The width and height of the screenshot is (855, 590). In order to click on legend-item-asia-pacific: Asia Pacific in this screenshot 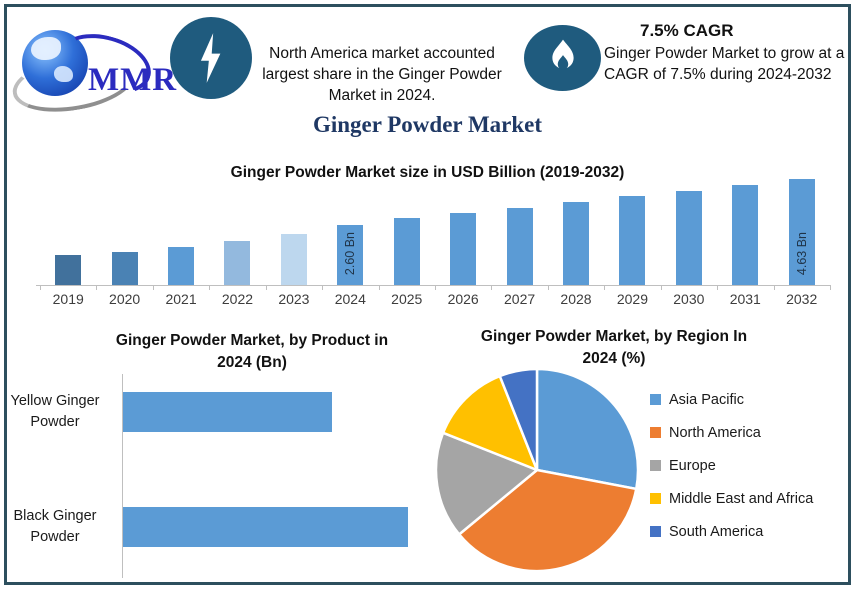, I will do `click(731, 399)`.